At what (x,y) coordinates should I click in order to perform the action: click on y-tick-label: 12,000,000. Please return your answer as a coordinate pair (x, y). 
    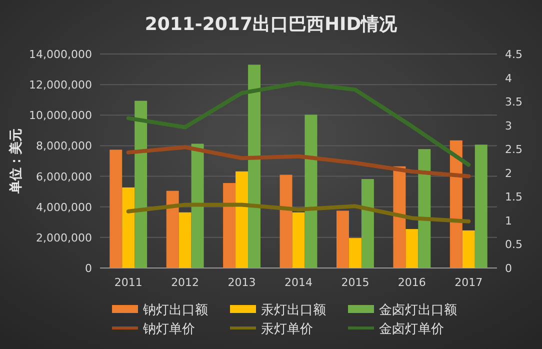
    Looking at the image, I should click on (60, 85).